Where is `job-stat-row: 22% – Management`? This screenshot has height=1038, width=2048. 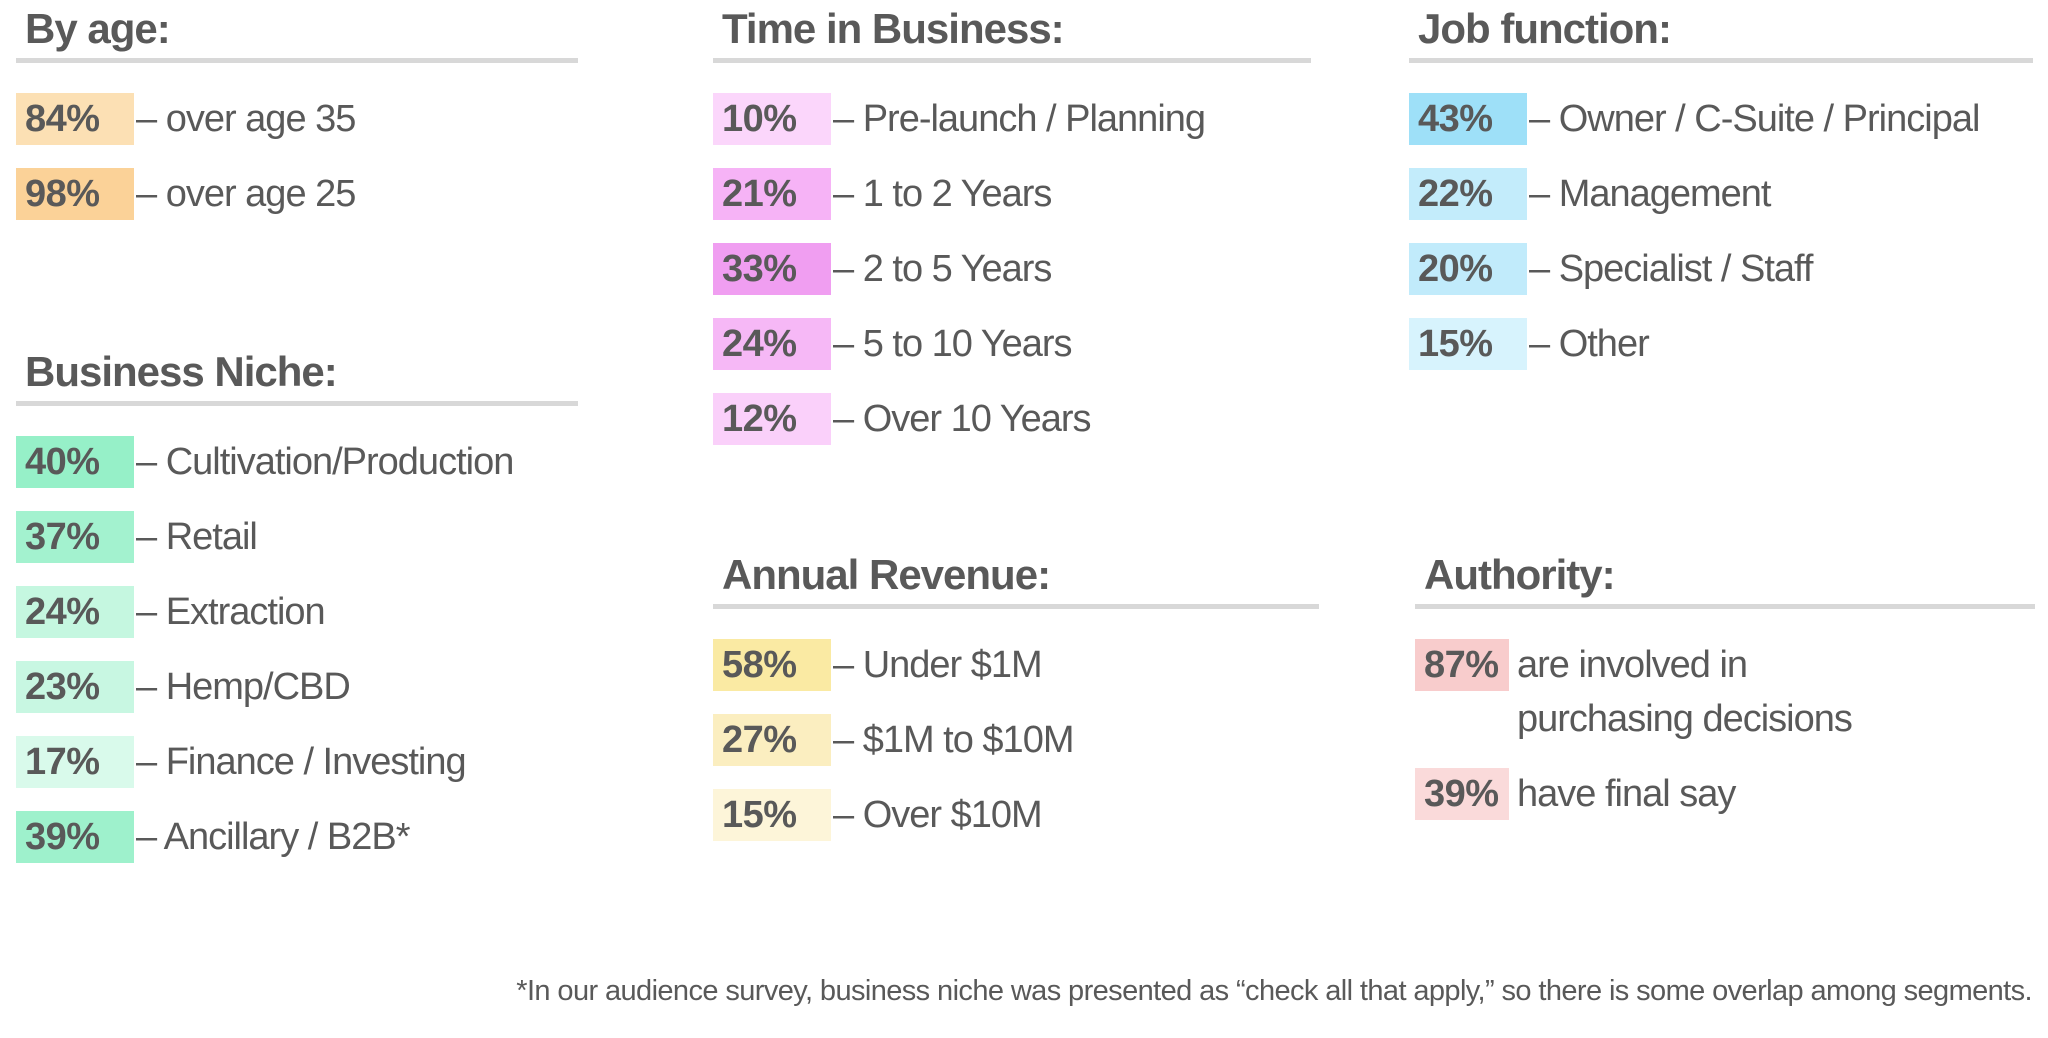
job-stat-row: 22% – Management is located at coordinates (1721, 194).